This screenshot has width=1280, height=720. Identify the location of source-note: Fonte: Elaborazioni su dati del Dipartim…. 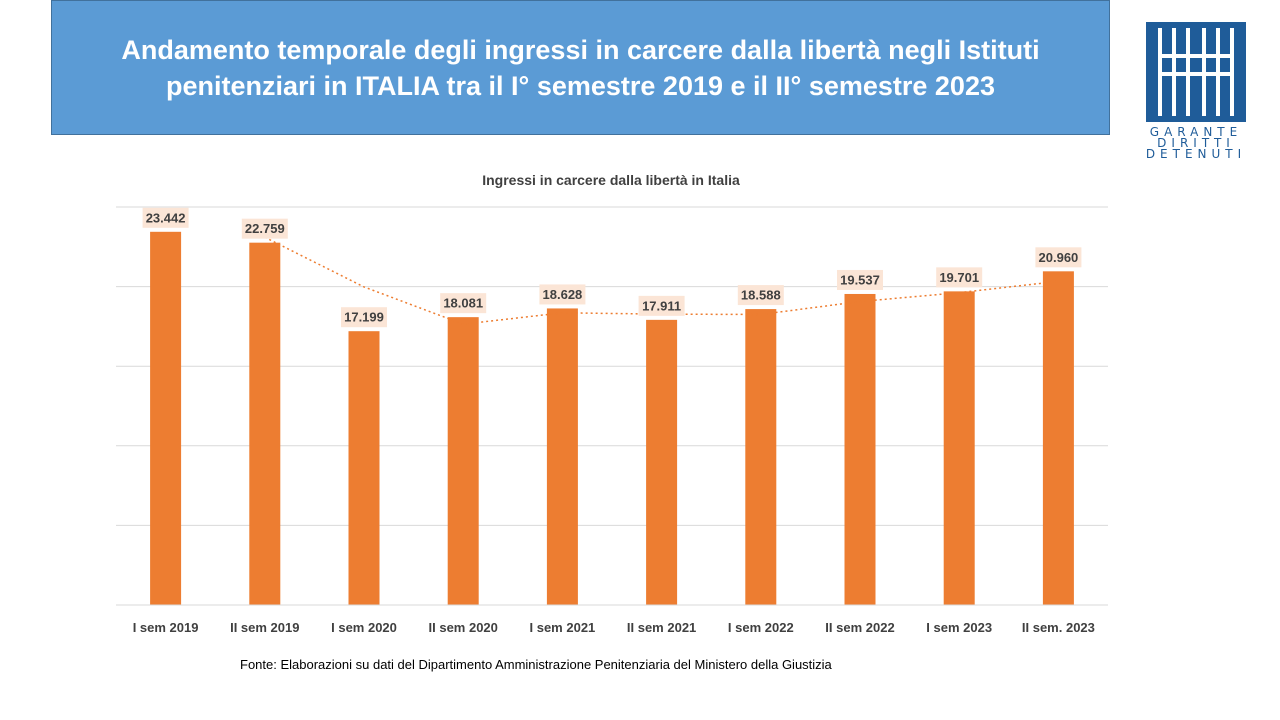
(536, 664).